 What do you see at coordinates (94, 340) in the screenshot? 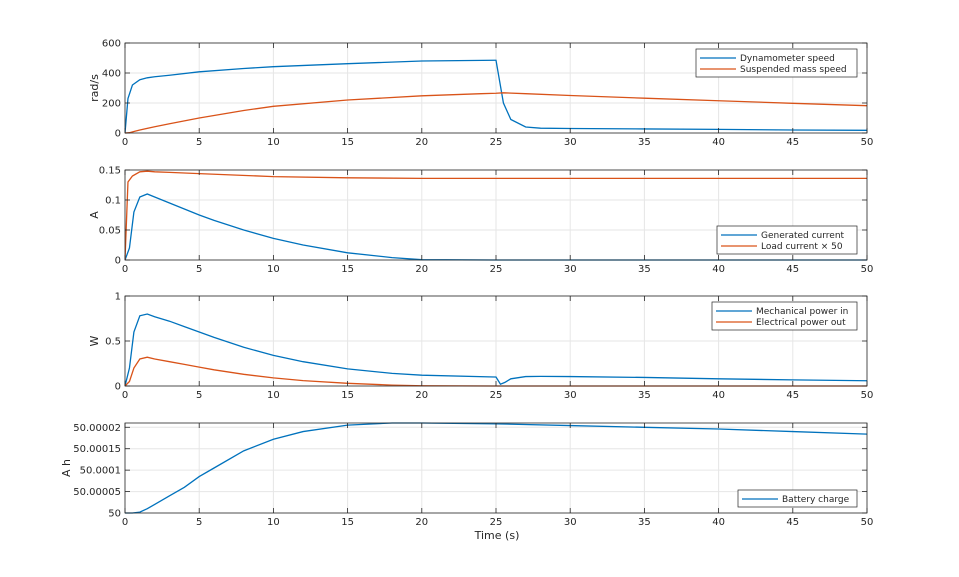
I see `y-axis-label: W` at bounding box center [94, 340].